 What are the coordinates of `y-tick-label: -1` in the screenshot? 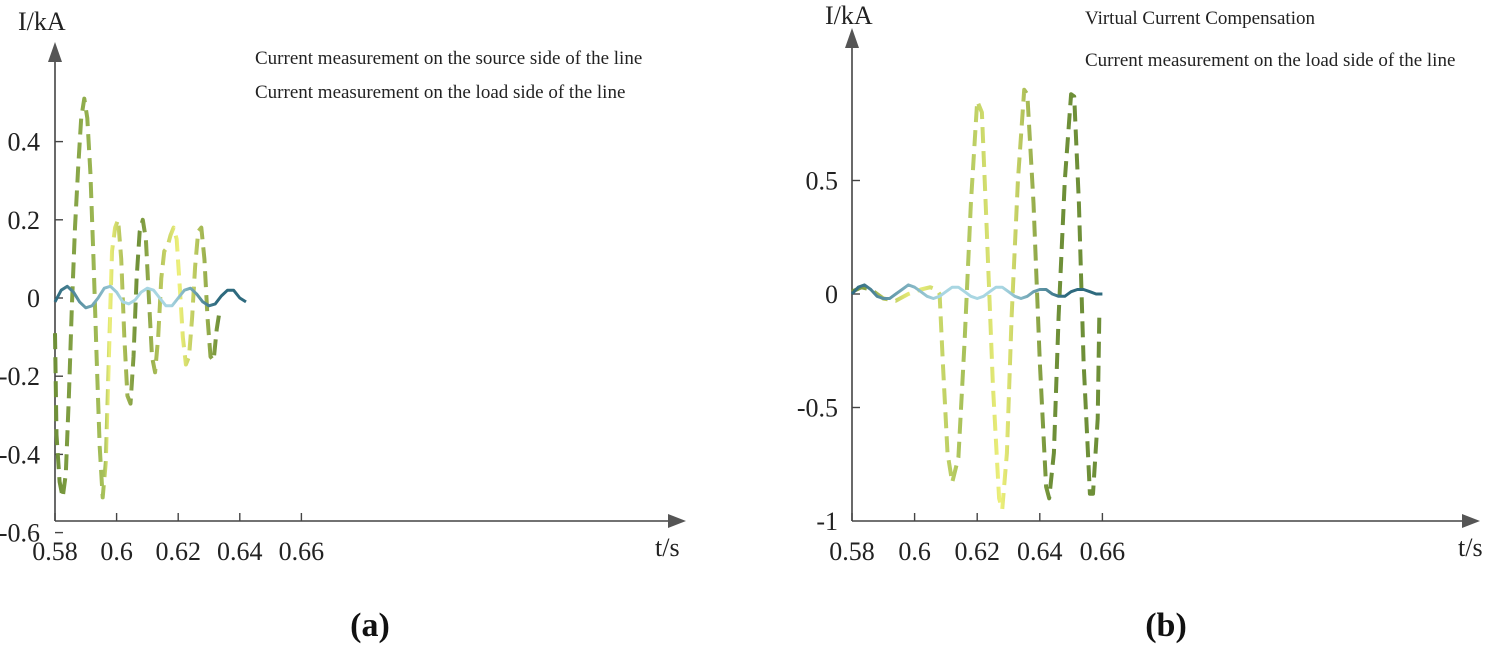 It's located at (827, 521).